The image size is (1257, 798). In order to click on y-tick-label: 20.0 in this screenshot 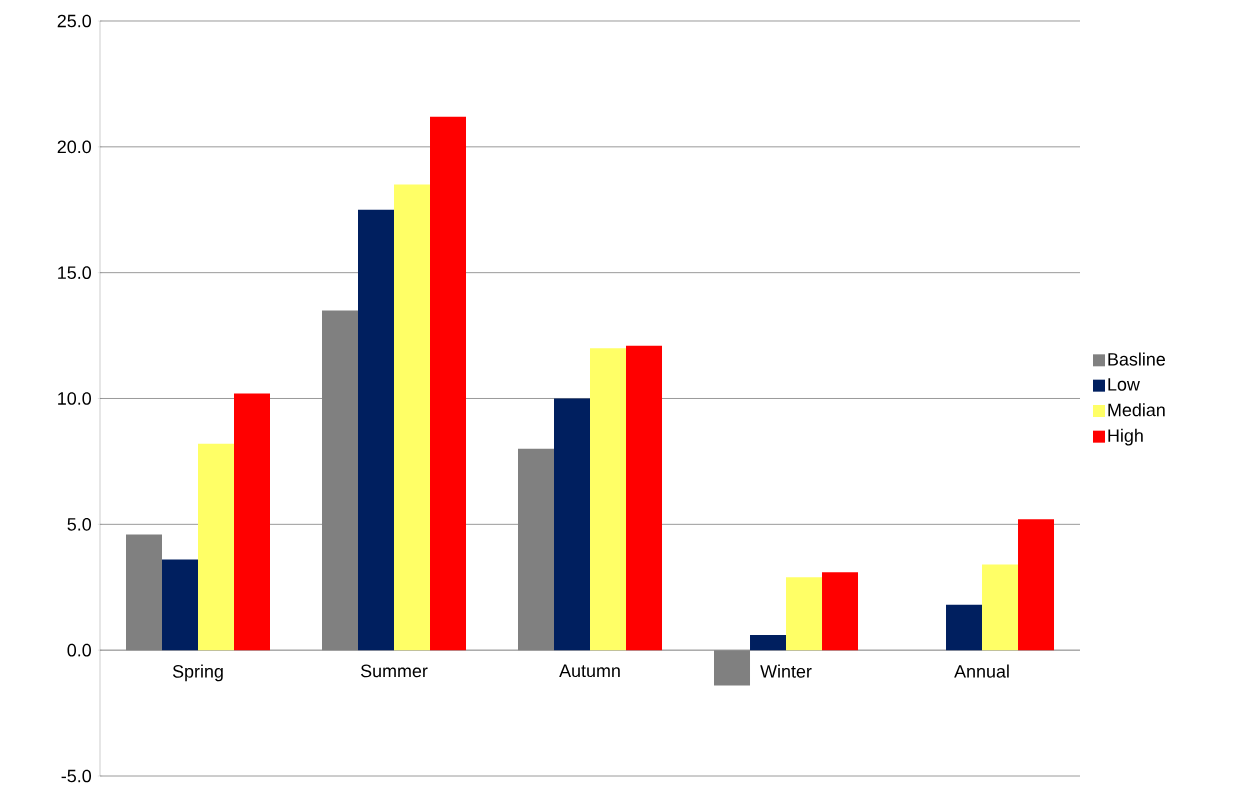, I will do `click(74, 147)`.